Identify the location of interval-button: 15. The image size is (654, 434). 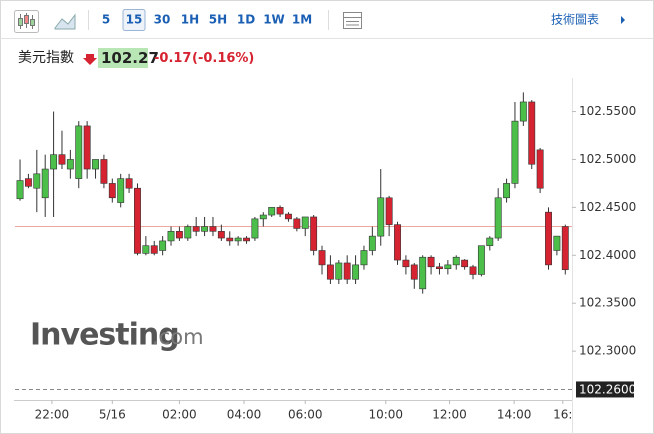
(134, 20).